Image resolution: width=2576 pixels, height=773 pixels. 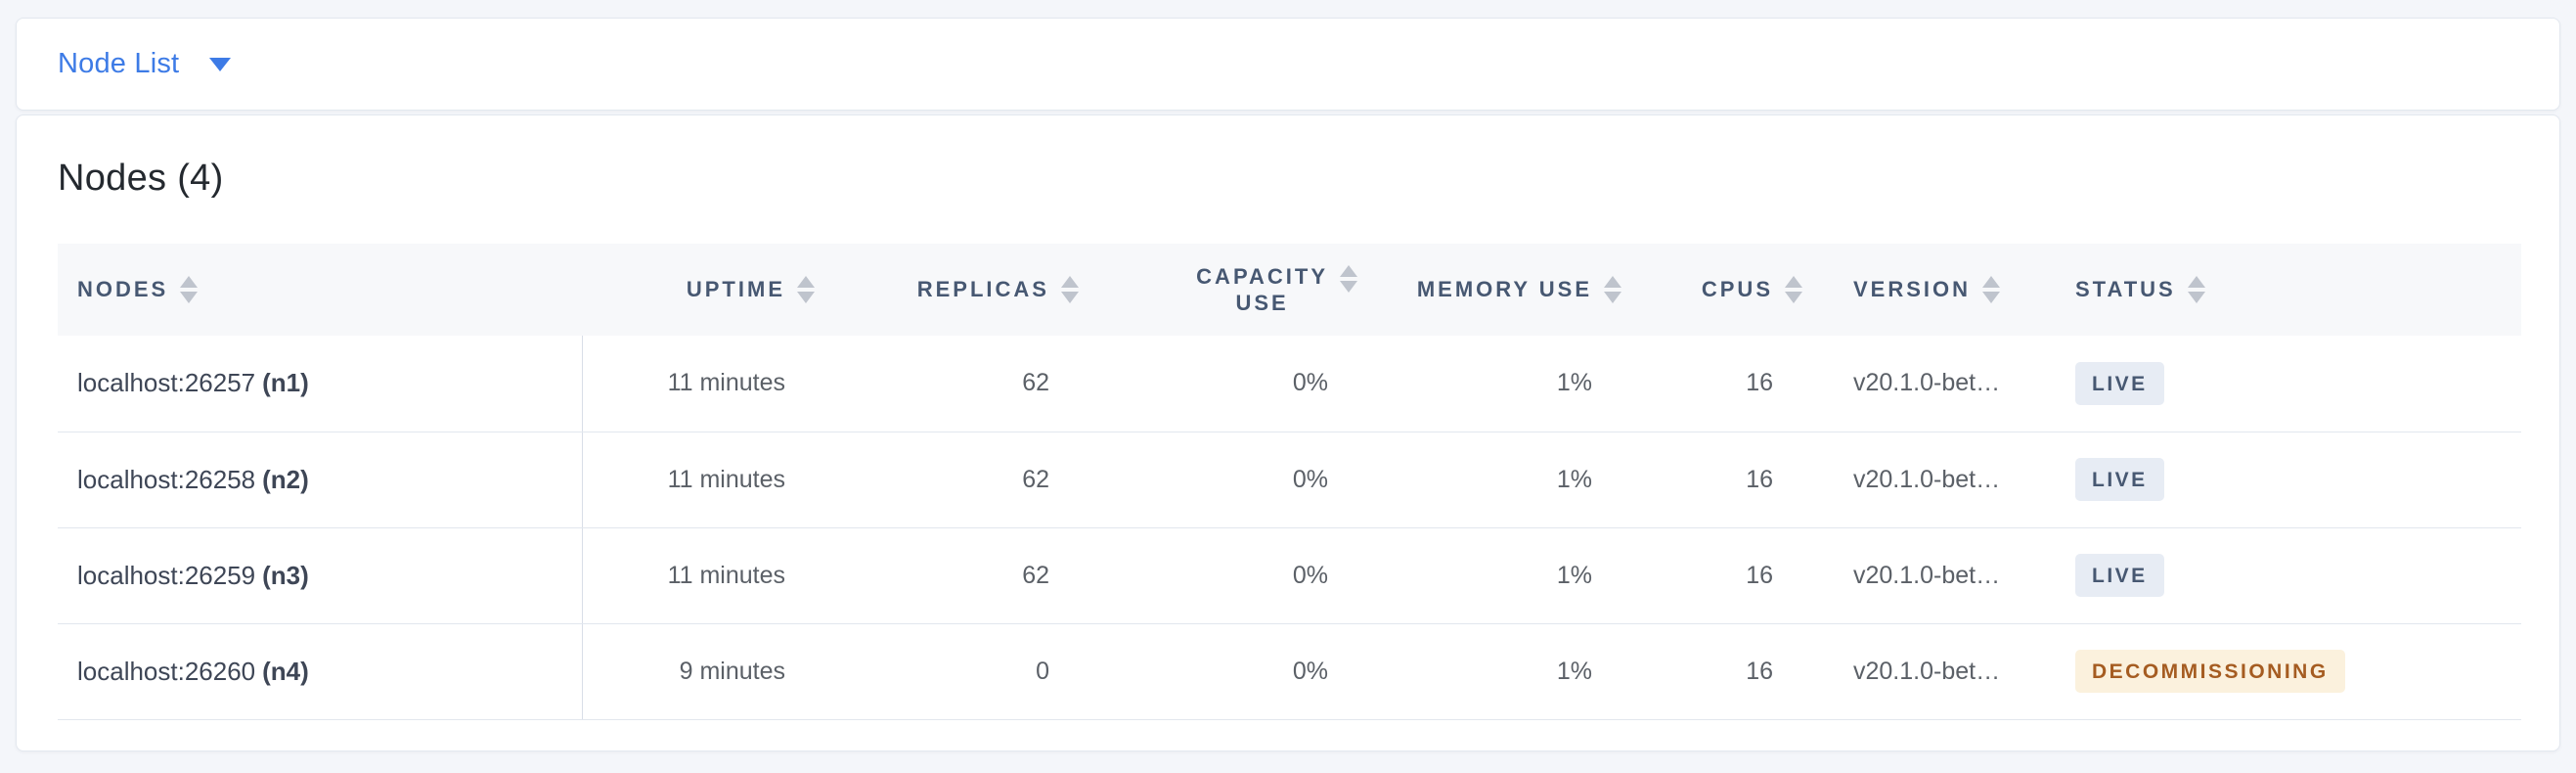 I want to click on column-header-version: VERSION, so click(x=1935, y=290).